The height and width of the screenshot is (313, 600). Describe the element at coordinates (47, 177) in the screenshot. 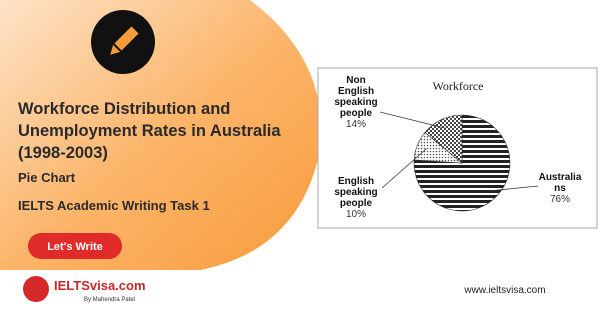

I see `subtitle: Pie Chart` at that location.